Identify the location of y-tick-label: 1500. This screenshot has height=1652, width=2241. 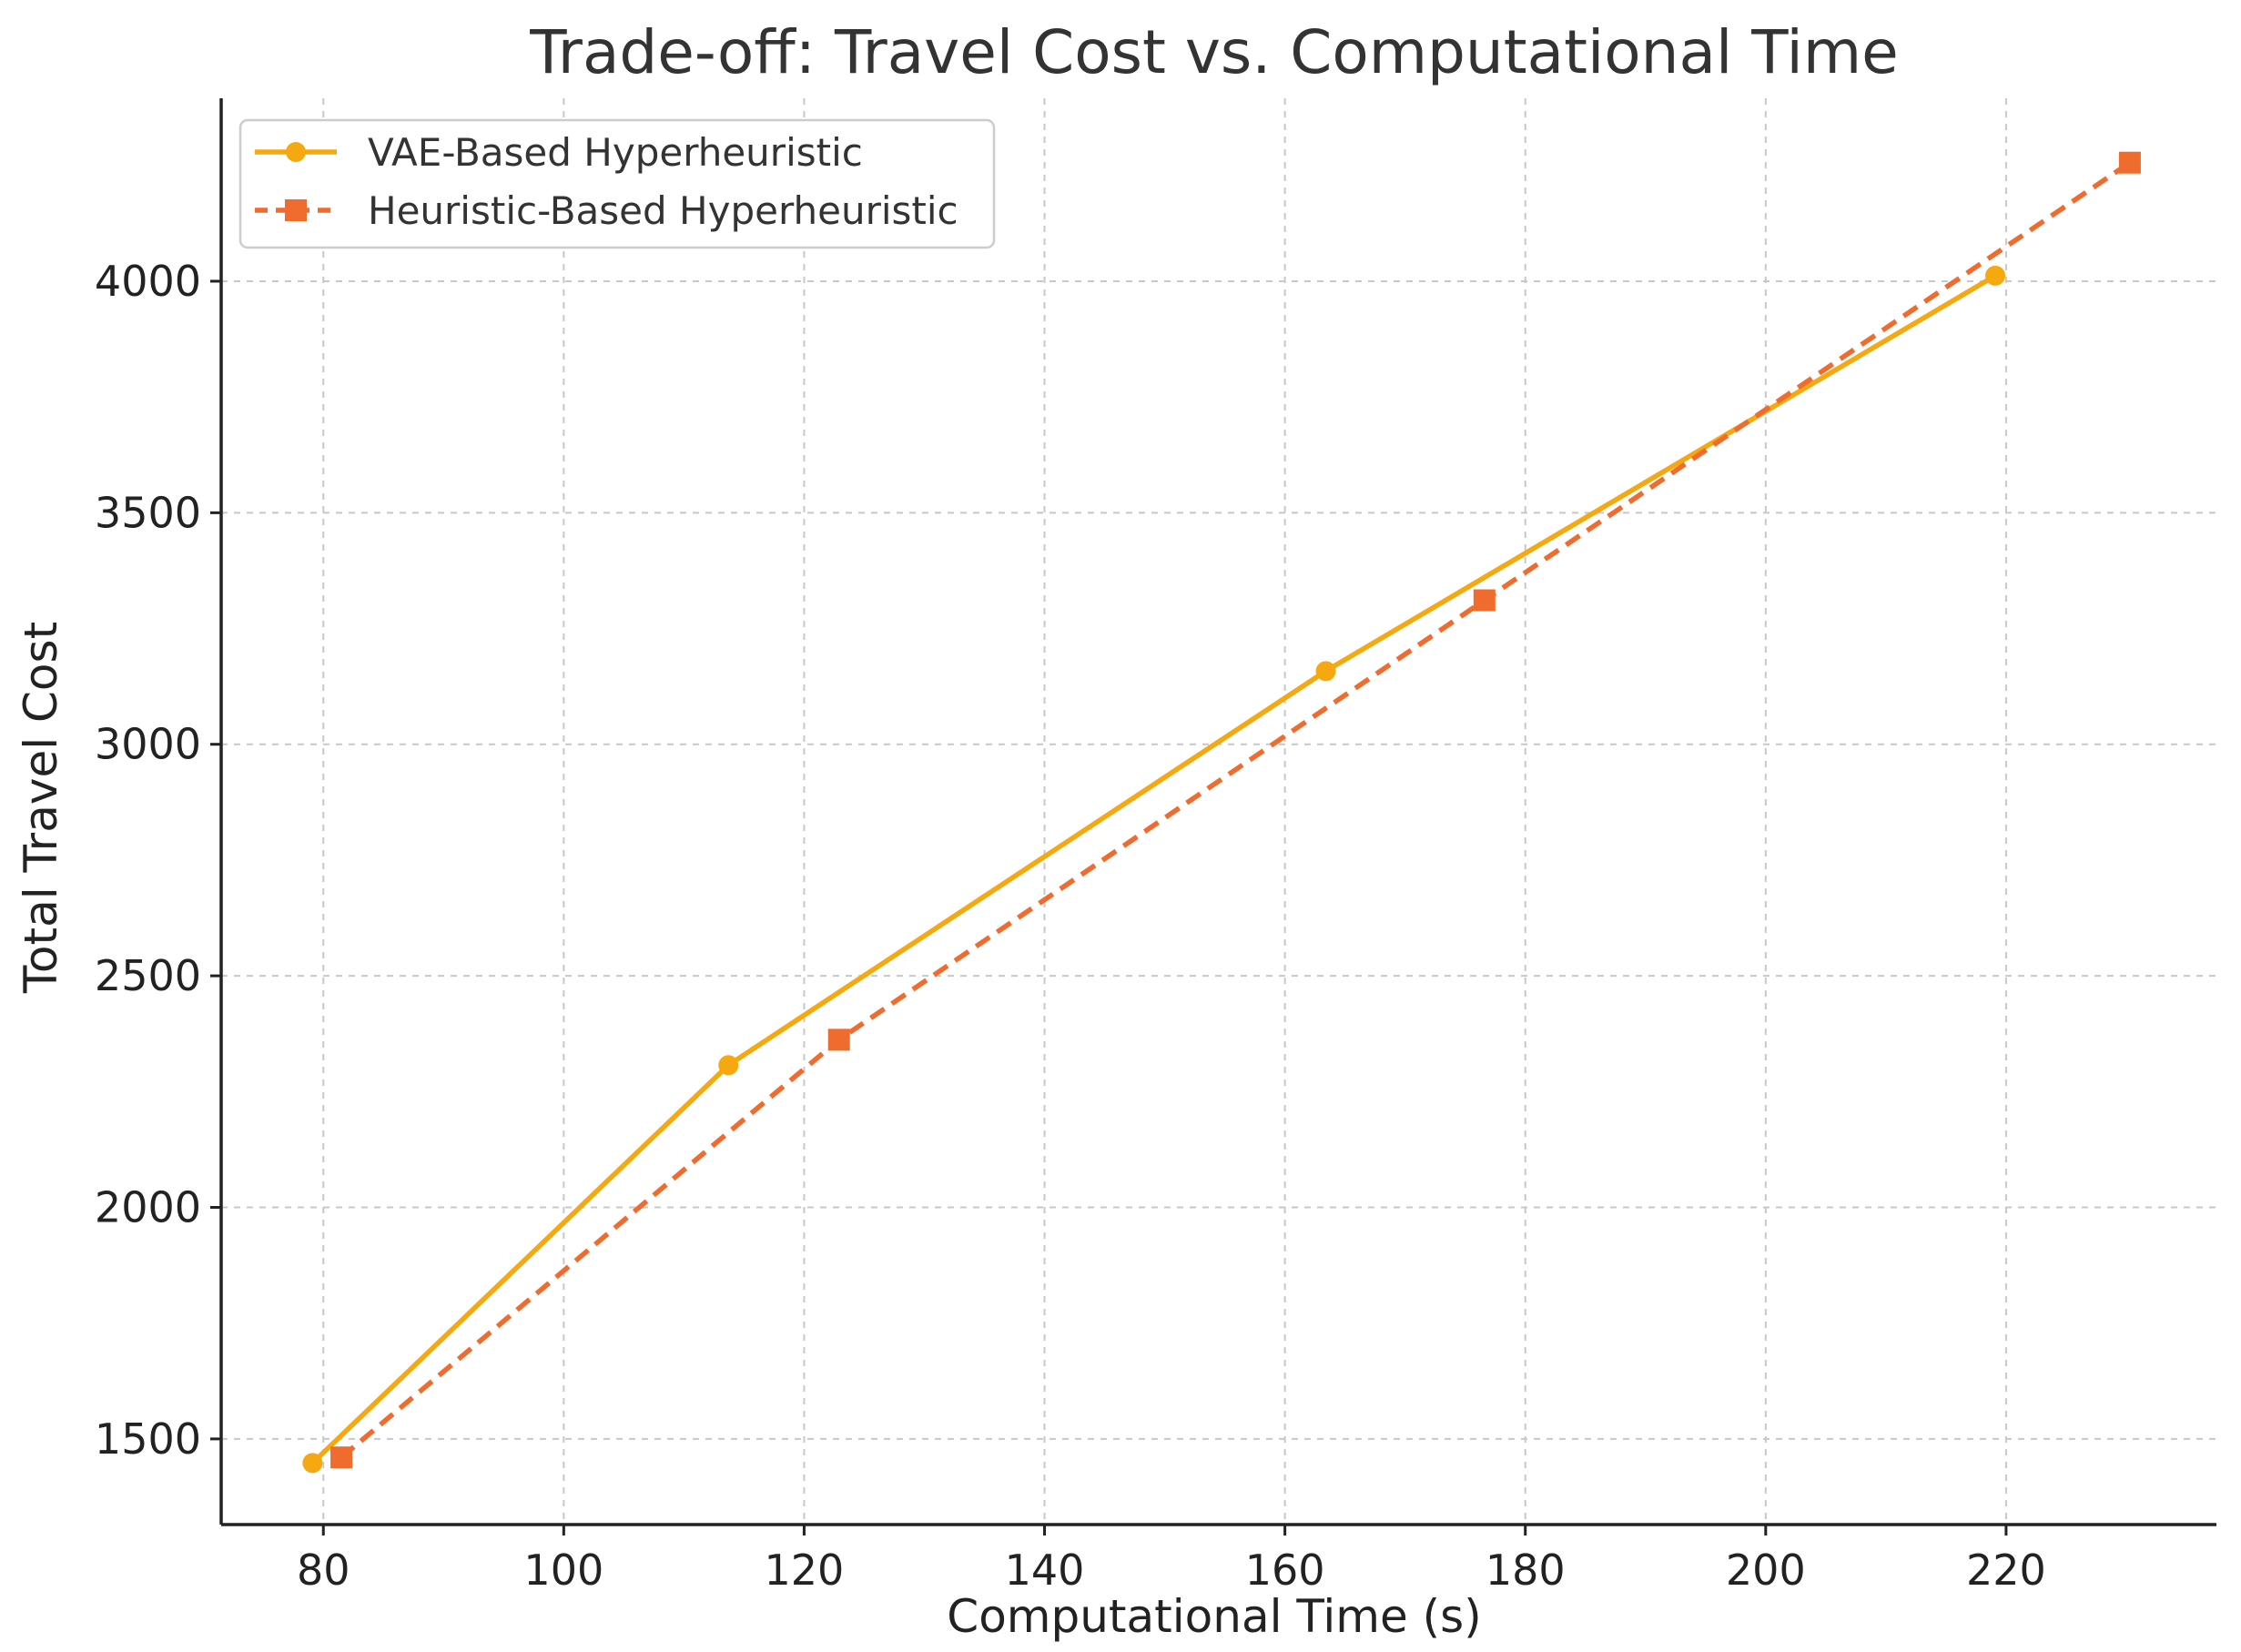
(148, 1439).